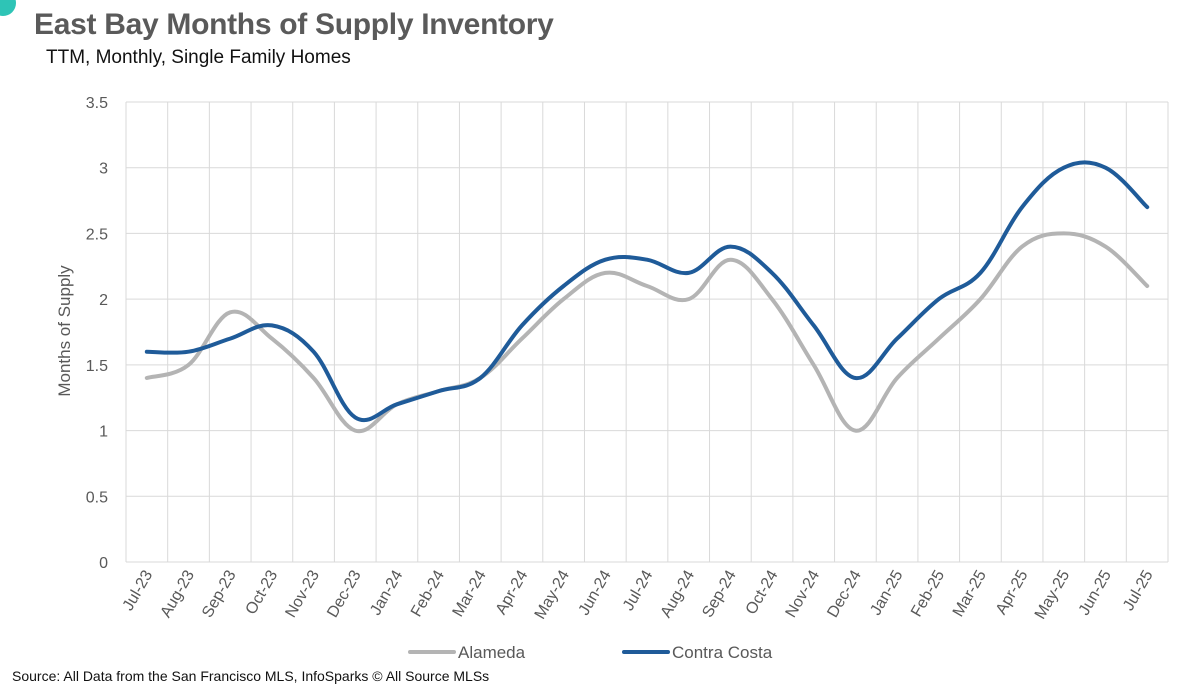 The image size is (1190, 692). I want to click on x-tick-label: Oct-24, so click(762, 592).